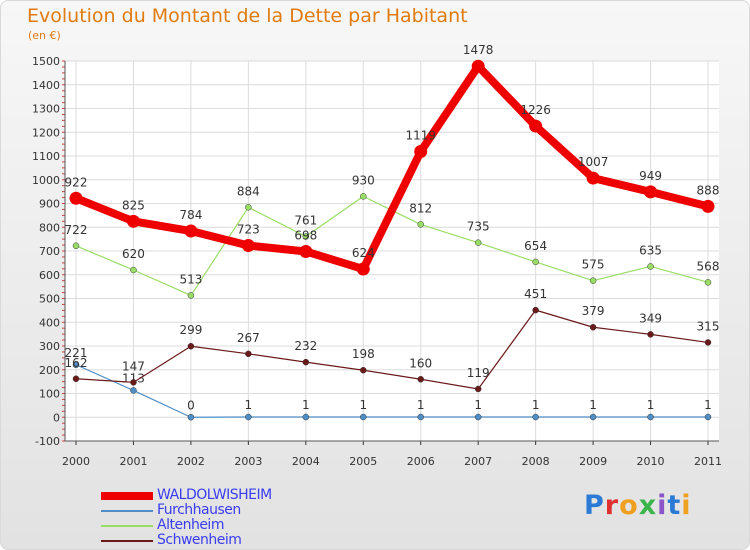 The height and width of the screenshot is (550, 750). What do you see at coordinates (133, 461) in the screenshot?
I see `x-tick-label: 2001` at bounding box center [133, 461].